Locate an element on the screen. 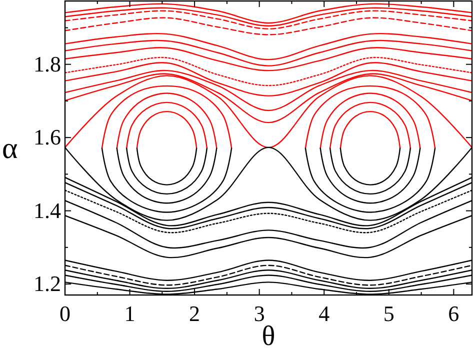  x-tick-label: 0 is located at coordinates (65, 313).